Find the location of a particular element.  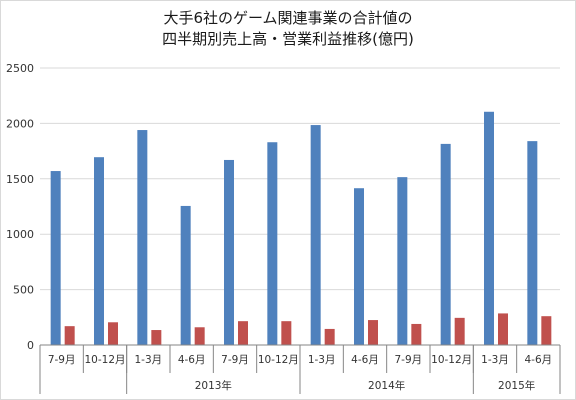

x-year-label: 2013年 is located at coordinates (213, 385).